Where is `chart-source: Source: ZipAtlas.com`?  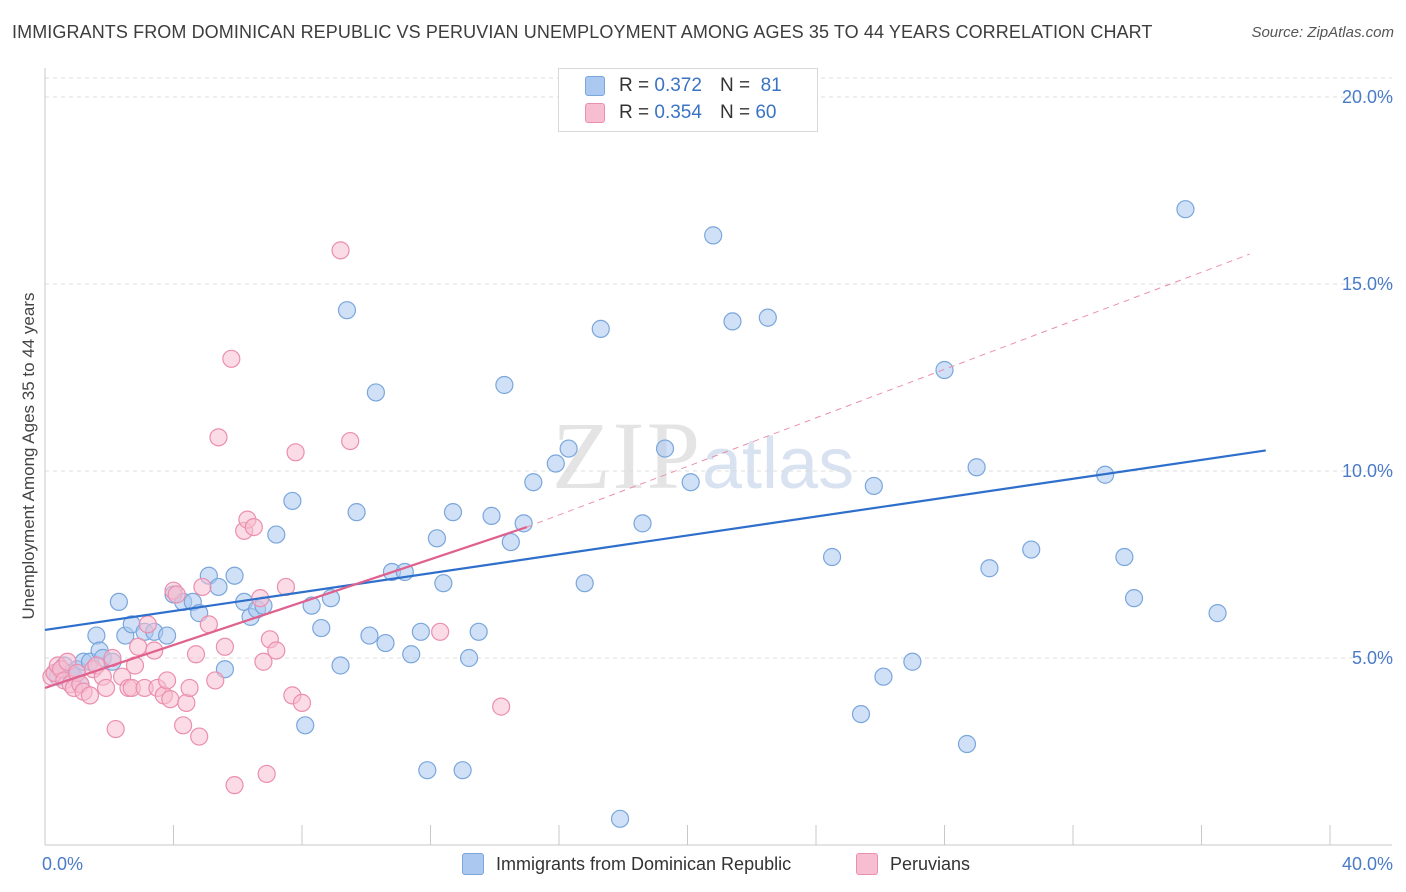
chart-source: Source: ZipAtlas.com is located at coordinates (1322, 32).